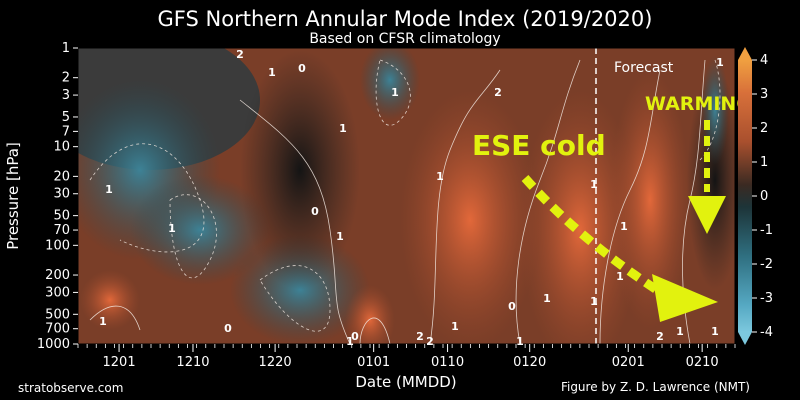  Describe the element at coordinates (192, 362) in the screenshot. I see `x-tick-label: 1210` at that location.